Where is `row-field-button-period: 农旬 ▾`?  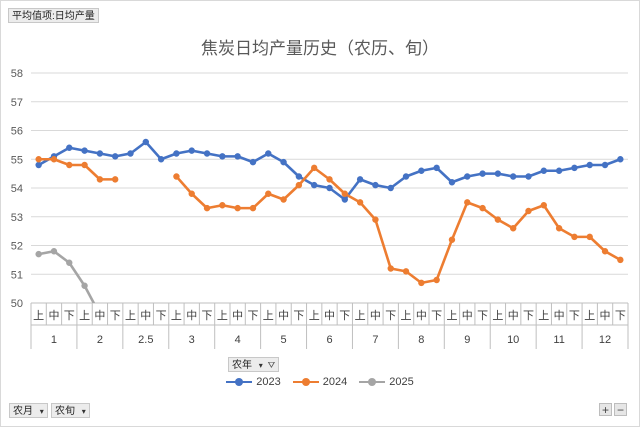 row-field-button-period: 农旬 ▾ is located at coordinates (70, 410).